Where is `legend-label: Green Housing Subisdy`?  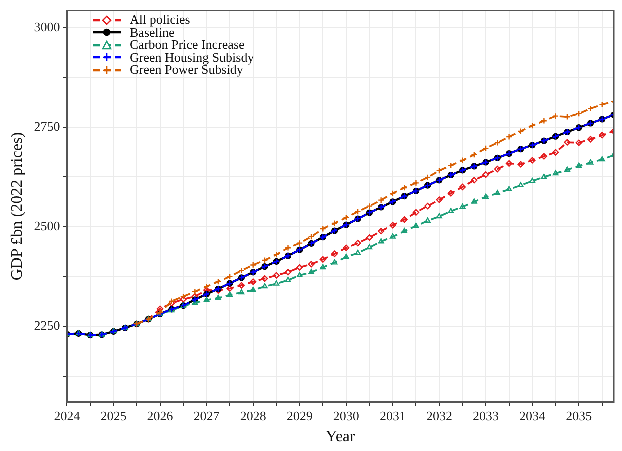
legend-label: Green Housing Subisdy is located at coordinates (192, 57).